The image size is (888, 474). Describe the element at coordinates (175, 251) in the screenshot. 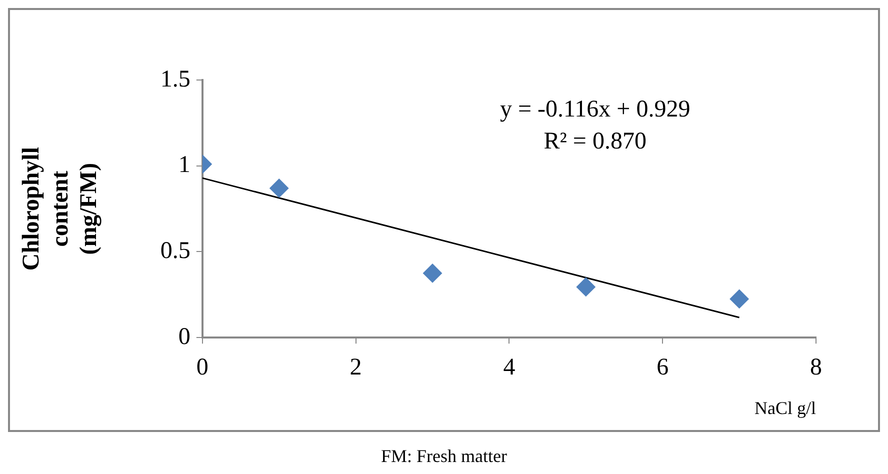

I see `y-tick-label: 0.5` at that location.